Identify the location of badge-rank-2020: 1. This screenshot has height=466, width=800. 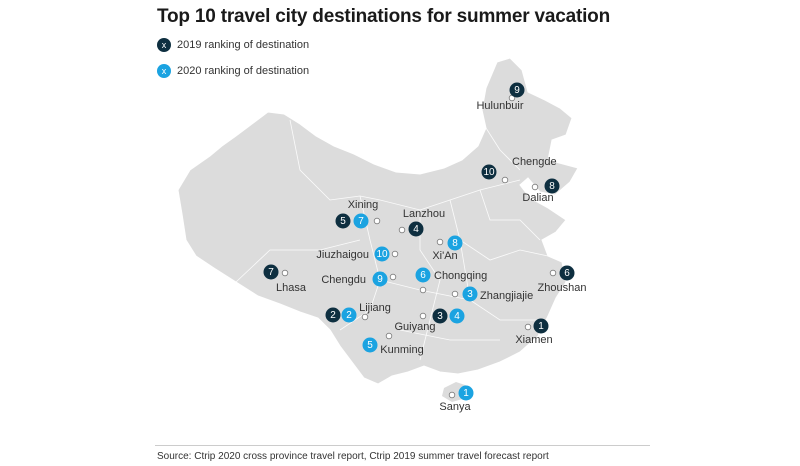
(466, 393).